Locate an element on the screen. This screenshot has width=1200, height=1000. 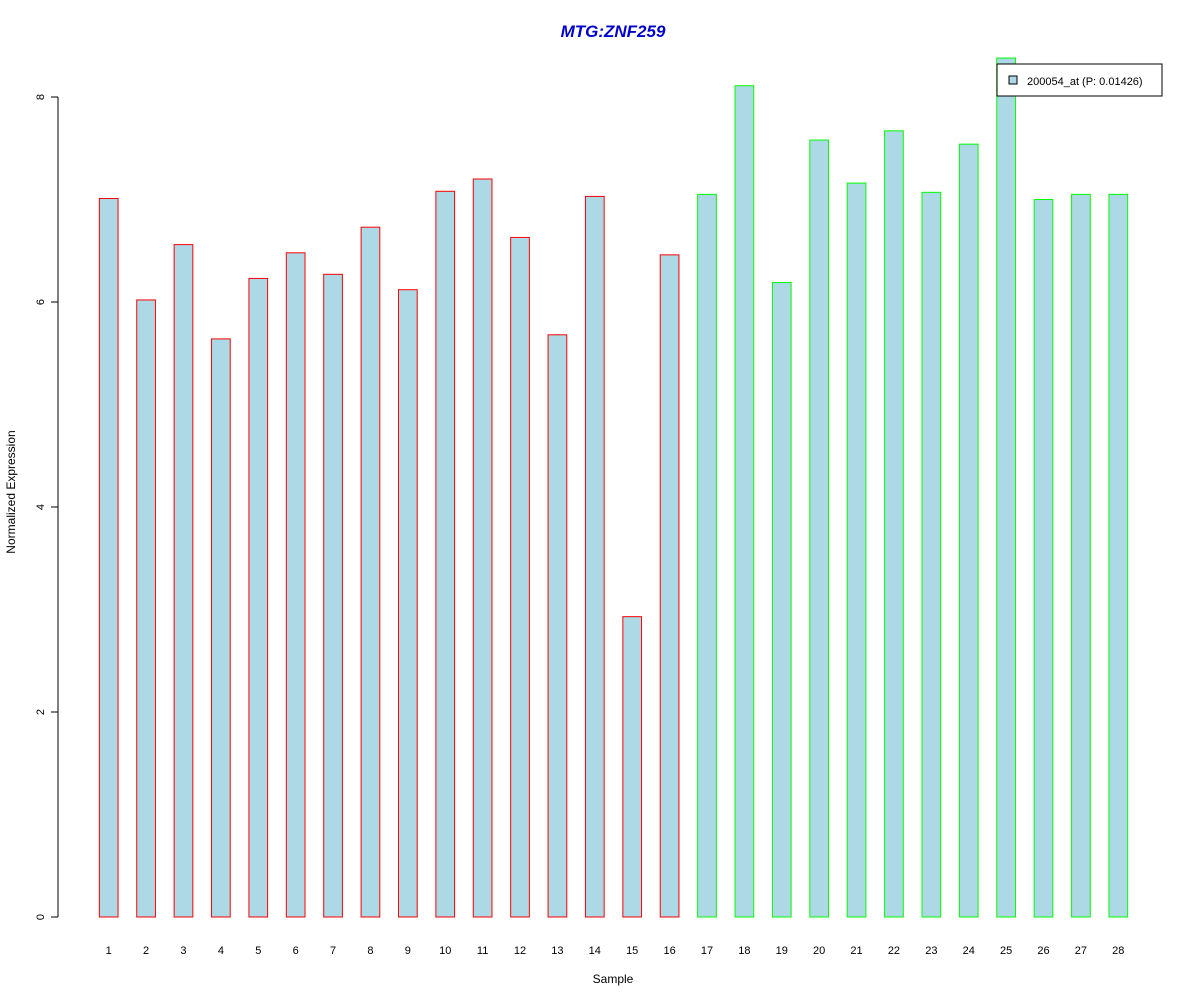
x-tick-label: 27 is located at coordinates (1081, 951).